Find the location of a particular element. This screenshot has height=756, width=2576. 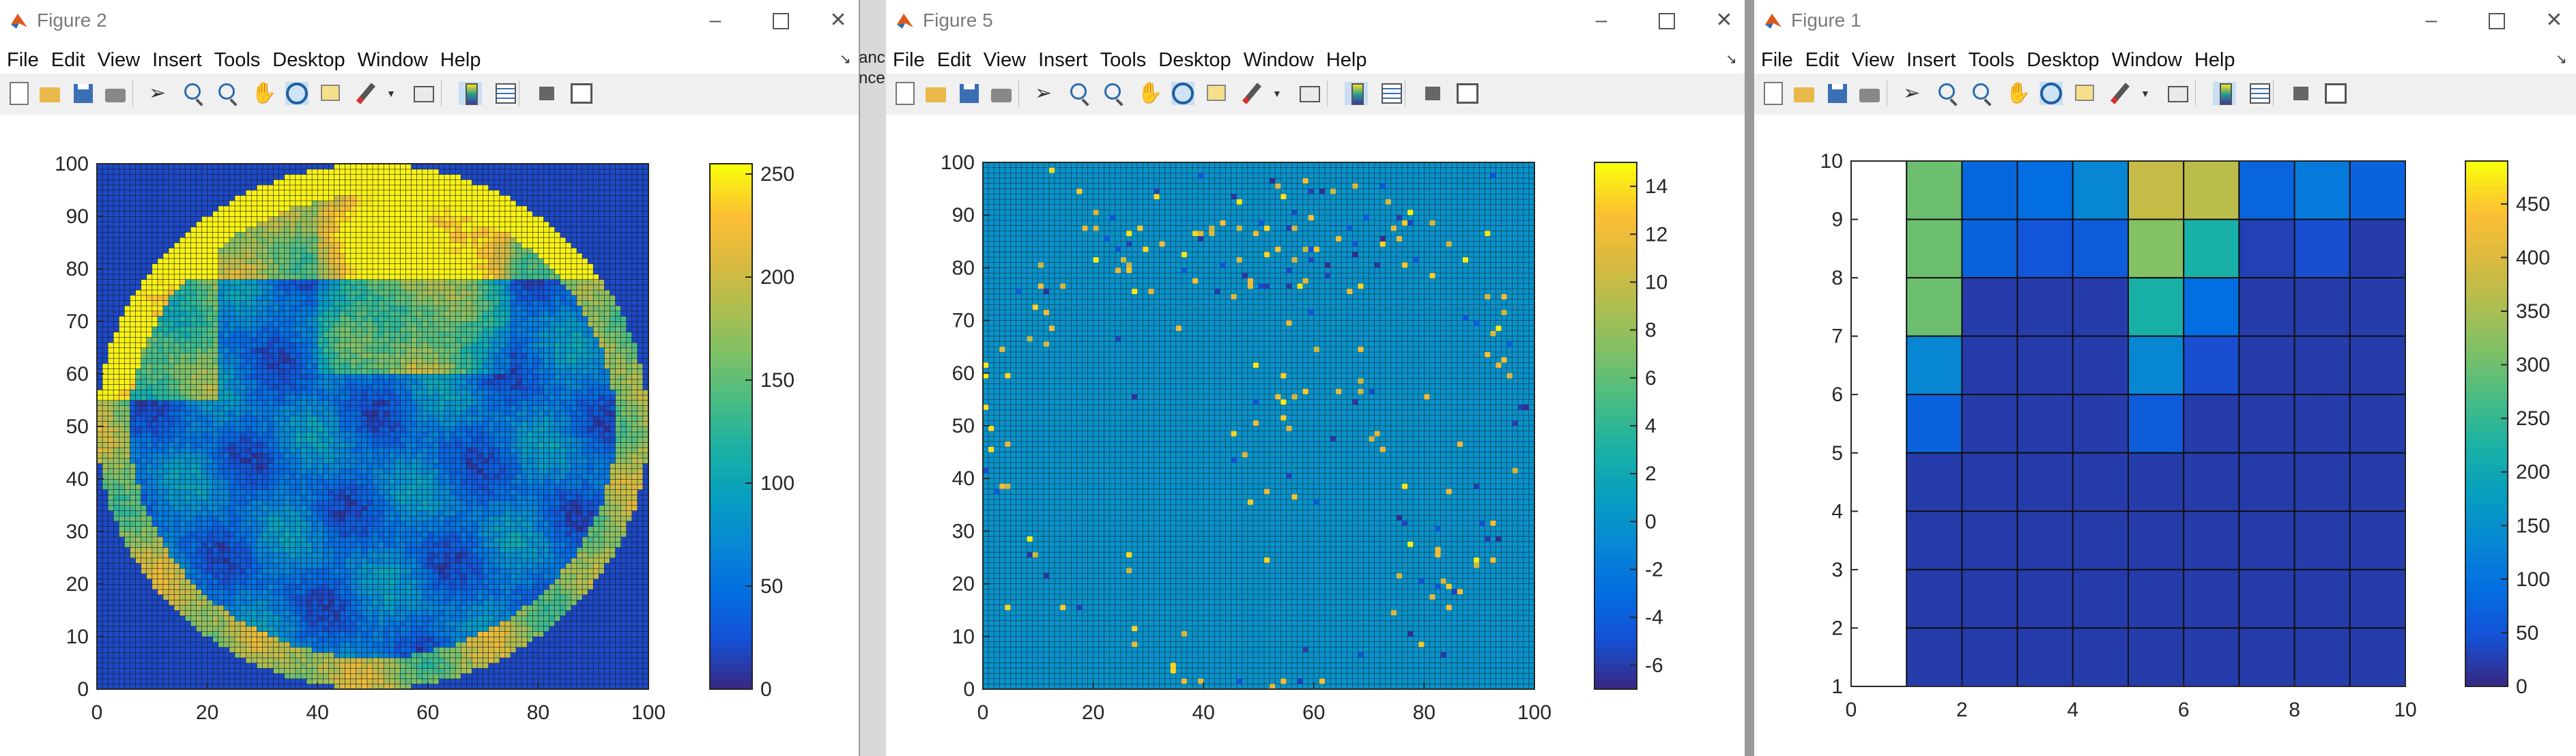

data-cursor-icon is located at coordinates (329, 94).